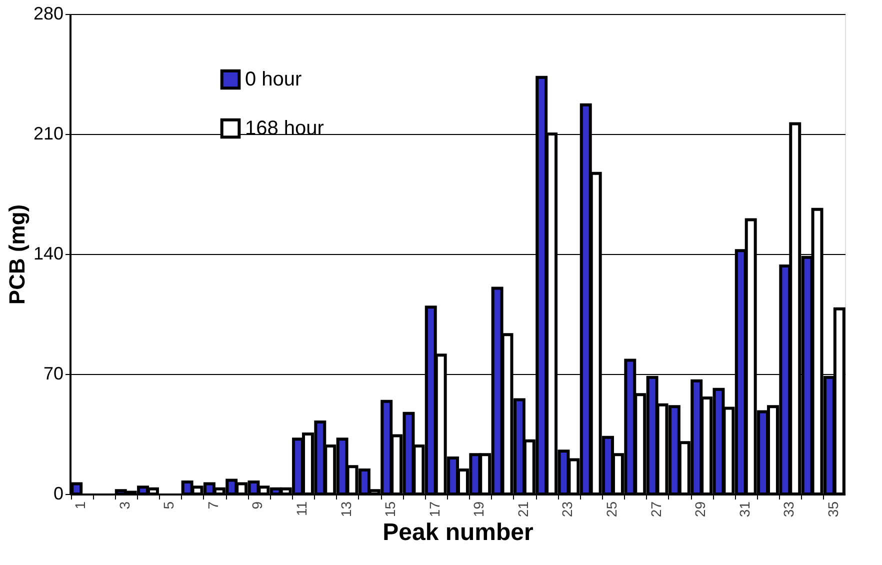  Describe the element at coordinates (48, 134) in the screenshot. I see `y-tick-label: 210` at that location.